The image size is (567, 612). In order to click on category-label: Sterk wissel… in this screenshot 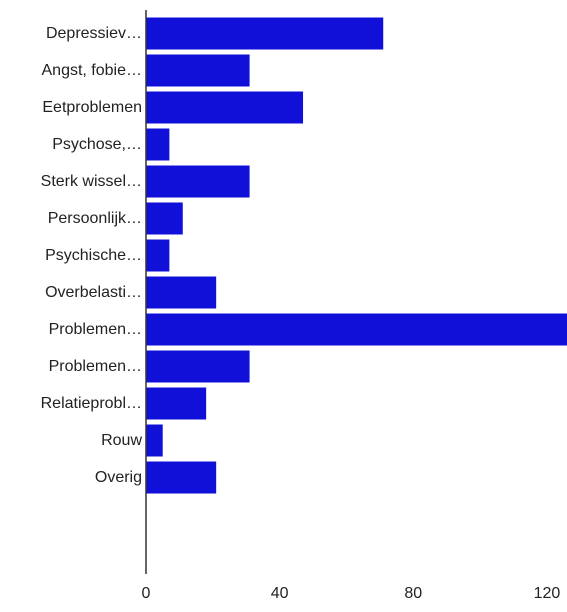, I will do `click(91, 181)`.